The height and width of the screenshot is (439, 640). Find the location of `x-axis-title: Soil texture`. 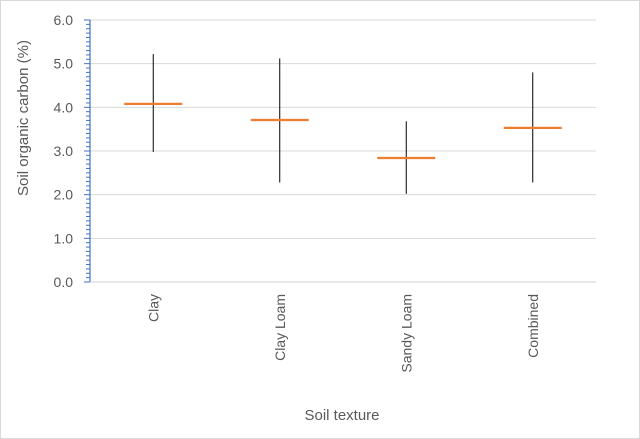

x-axis-title: Soil texture is located at coordinates (341, 415).